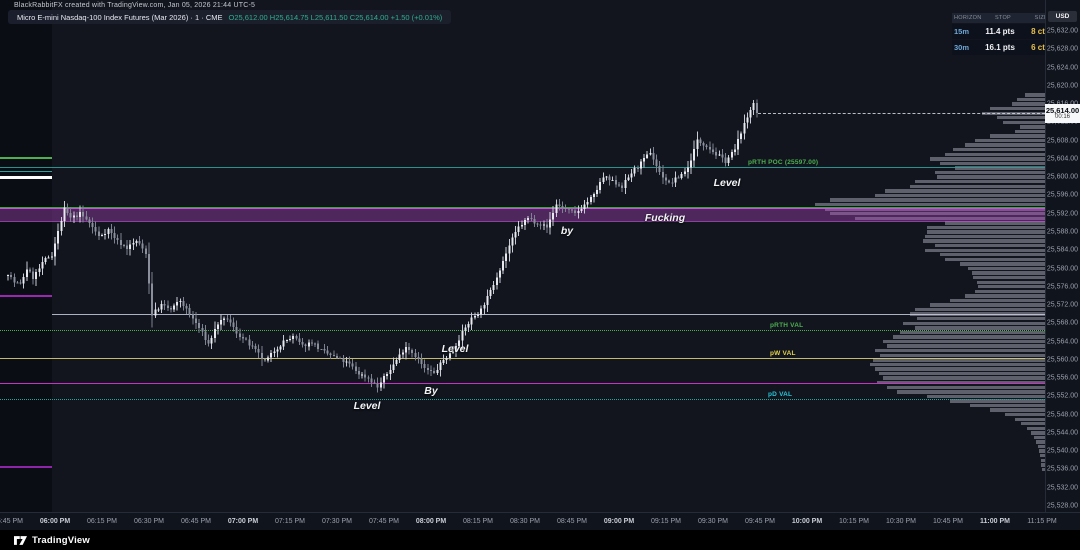  Describe the element at coordinates (431, 391) in the screenshot. I see `text-annotation: By` at that location.